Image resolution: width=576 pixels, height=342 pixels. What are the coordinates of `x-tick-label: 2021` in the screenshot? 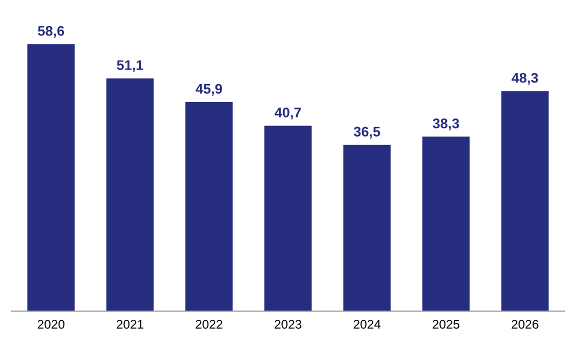 It's located at (130, 324).